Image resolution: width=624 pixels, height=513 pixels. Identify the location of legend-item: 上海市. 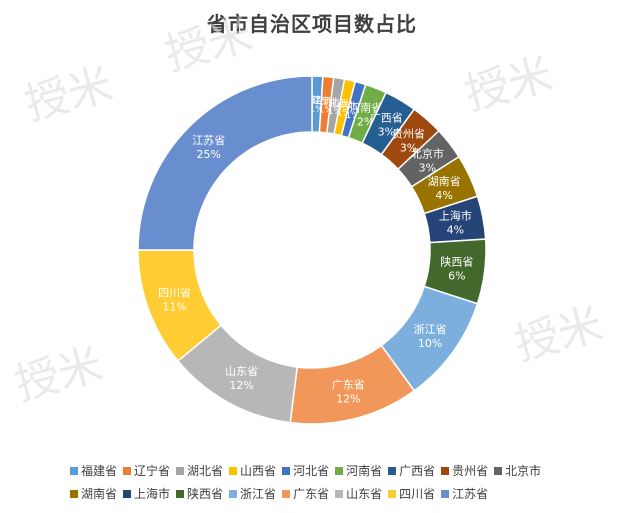
(146, 493).